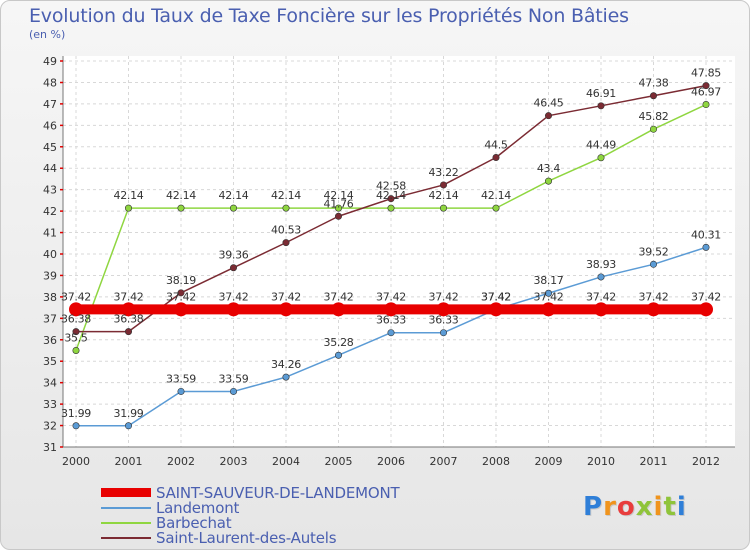 The height and width of the screenshot is (550, 750). What do you see at coordinates (50, 275) in the screenshot?
I see `y-tick-label: 39` at bounding box center [50, 275].